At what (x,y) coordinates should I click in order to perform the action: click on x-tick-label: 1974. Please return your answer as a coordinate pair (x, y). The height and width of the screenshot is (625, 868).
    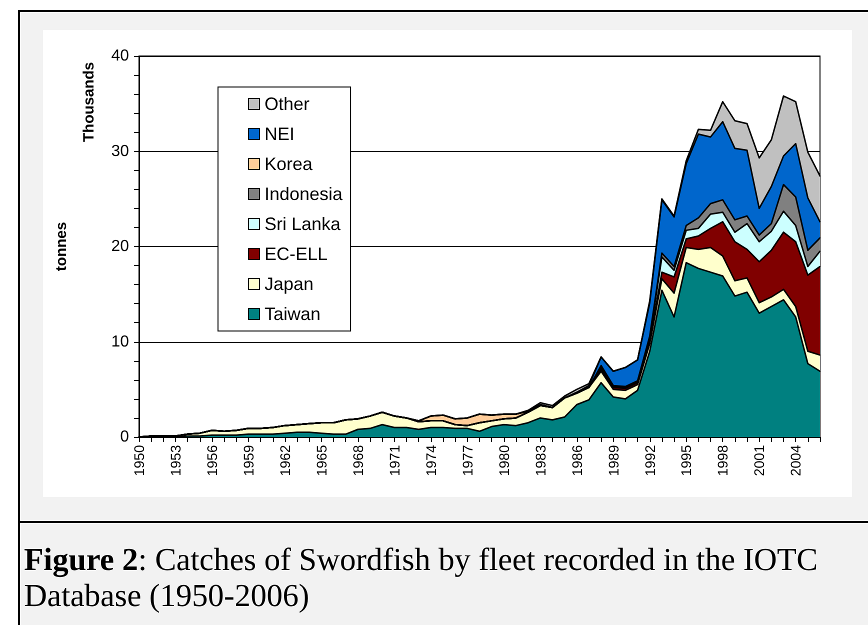
    Looking at the image, I should click on (430, 460).